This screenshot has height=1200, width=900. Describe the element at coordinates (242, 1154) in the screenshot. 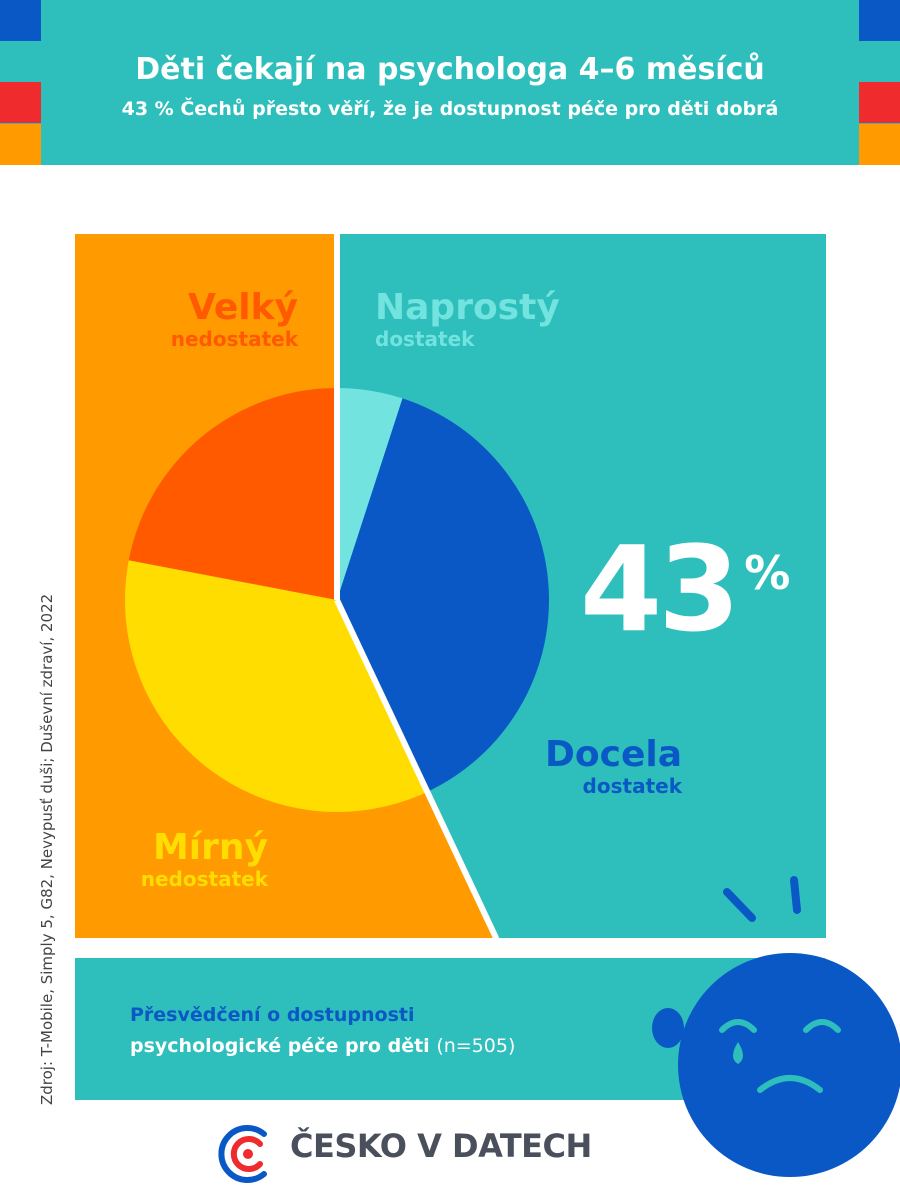

I see `cesko-v-datech-logo-icon` at that location.